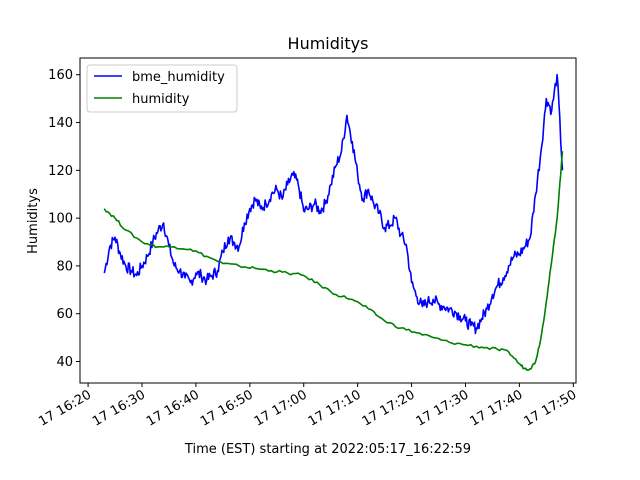 The height and width of the screenshot is (480, 640). I want to click on y-axis-label: Humiditys, so click(33, 221).